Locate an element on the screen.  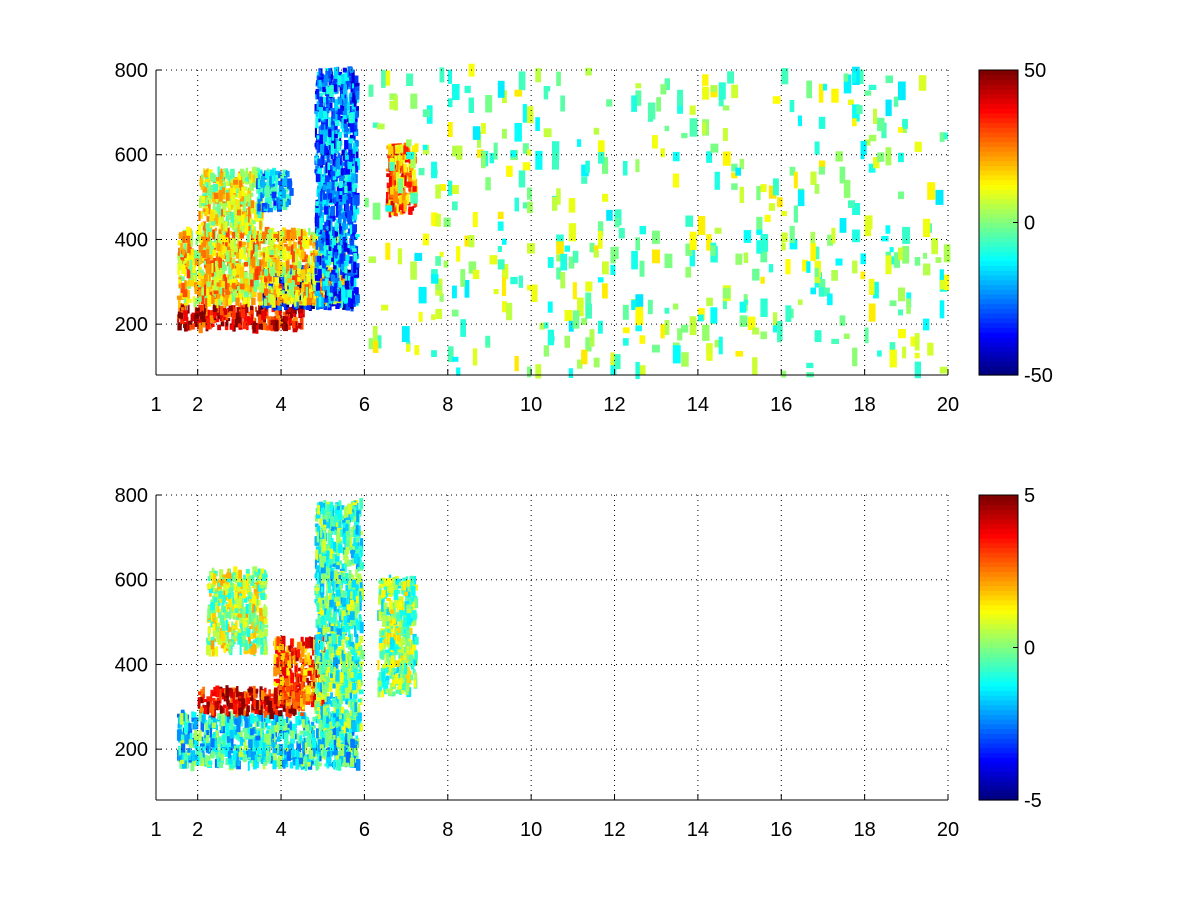
x-tick-label: 6 is located at coordinates (364, 405).